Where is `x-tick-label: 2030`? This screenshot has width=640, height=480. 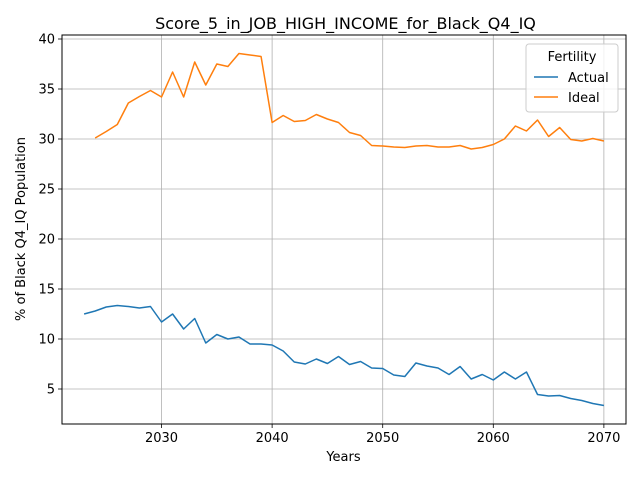 x-tick-label: 2030 is located at coordinates (161, 438).